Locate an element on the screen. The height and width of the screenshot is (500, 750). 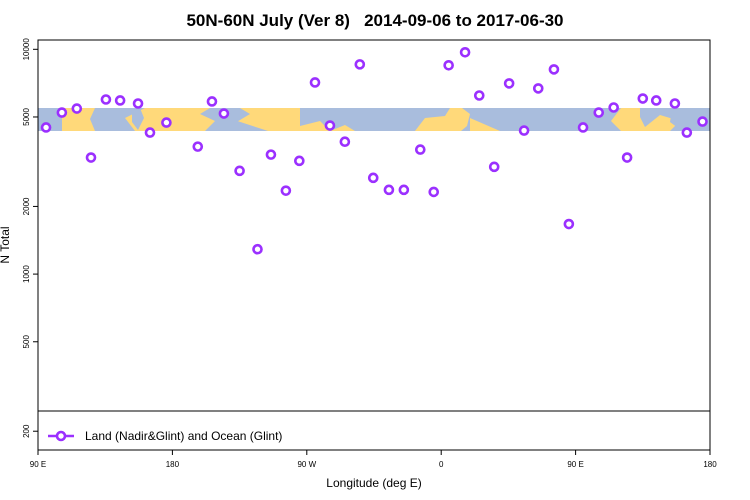
x-axis-label: Longitude (deg E) is located at coordinates (373, 483).